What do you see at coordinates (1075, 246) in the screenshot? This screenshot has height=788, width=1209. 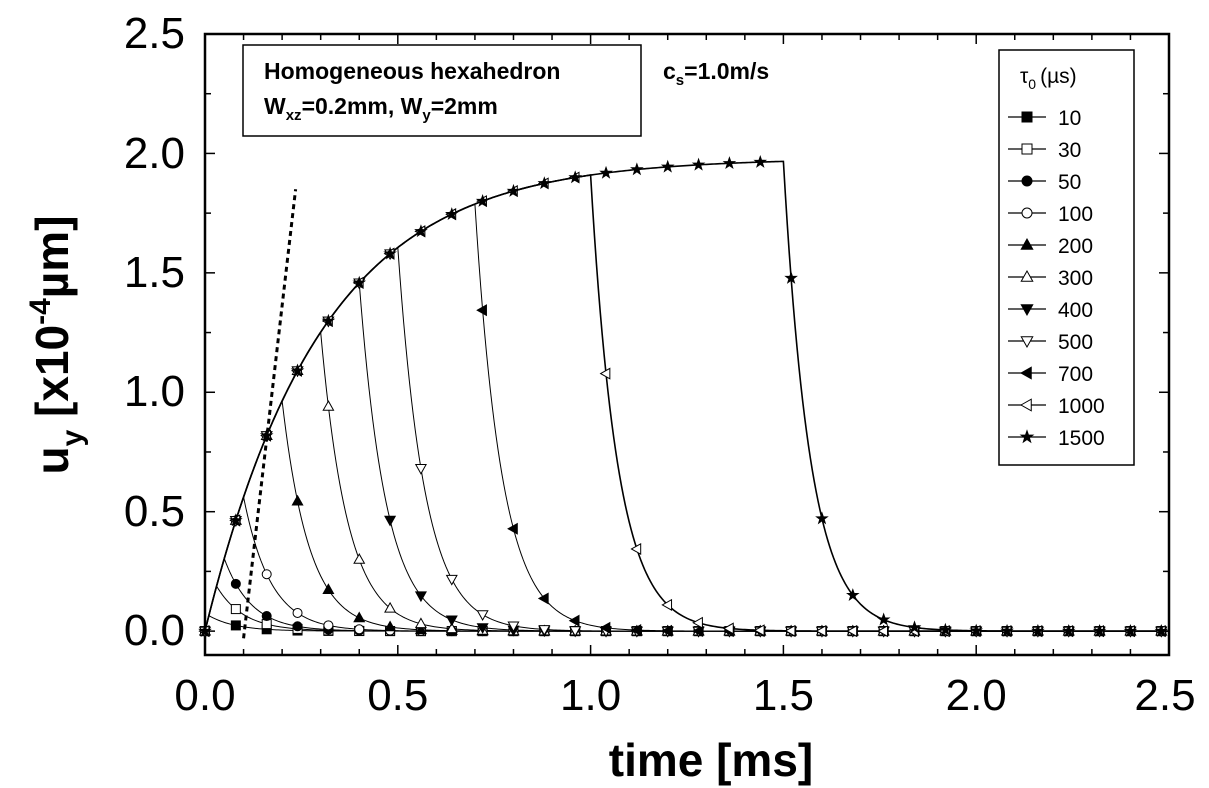 I see `legend-label: 200` at bounding box center [1075, 246].